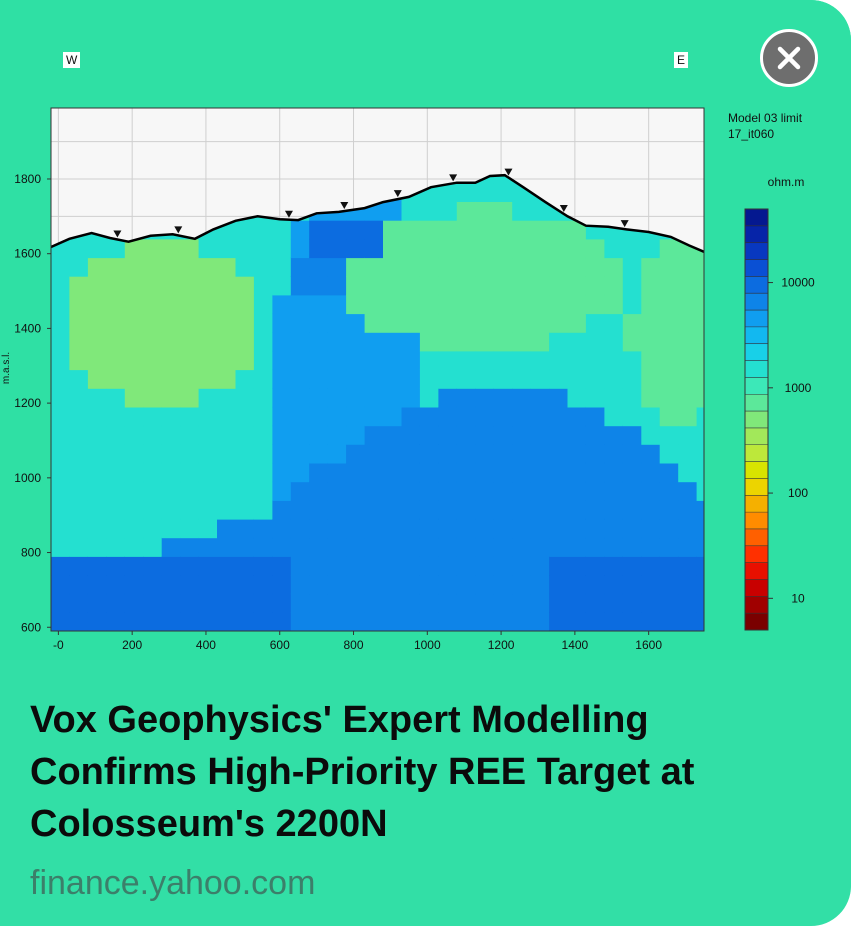 The image size is (851, 926). I want to click on east-direction-label: E, so click(681, 60).